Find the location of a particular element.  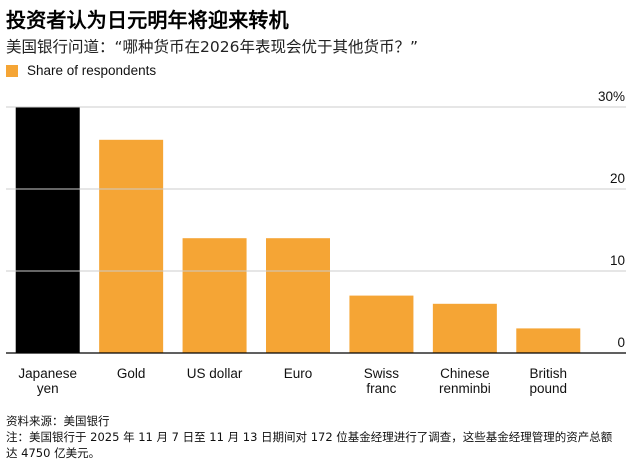

x-category-label: Gold is located at coordinates (131, 373).